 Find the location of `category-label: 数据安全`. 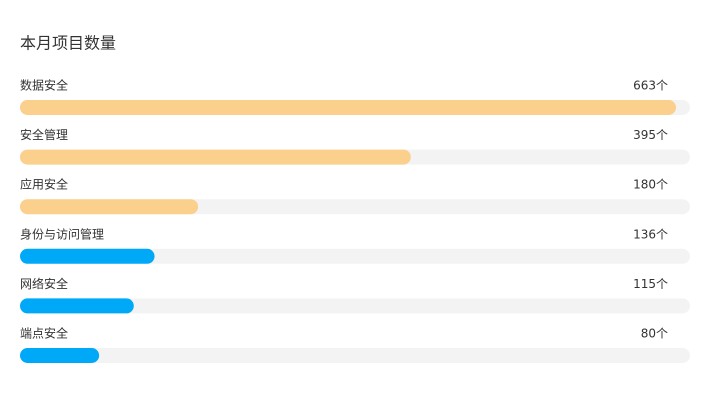

category-label: 数据安全 is located at coordinates (44, 85).